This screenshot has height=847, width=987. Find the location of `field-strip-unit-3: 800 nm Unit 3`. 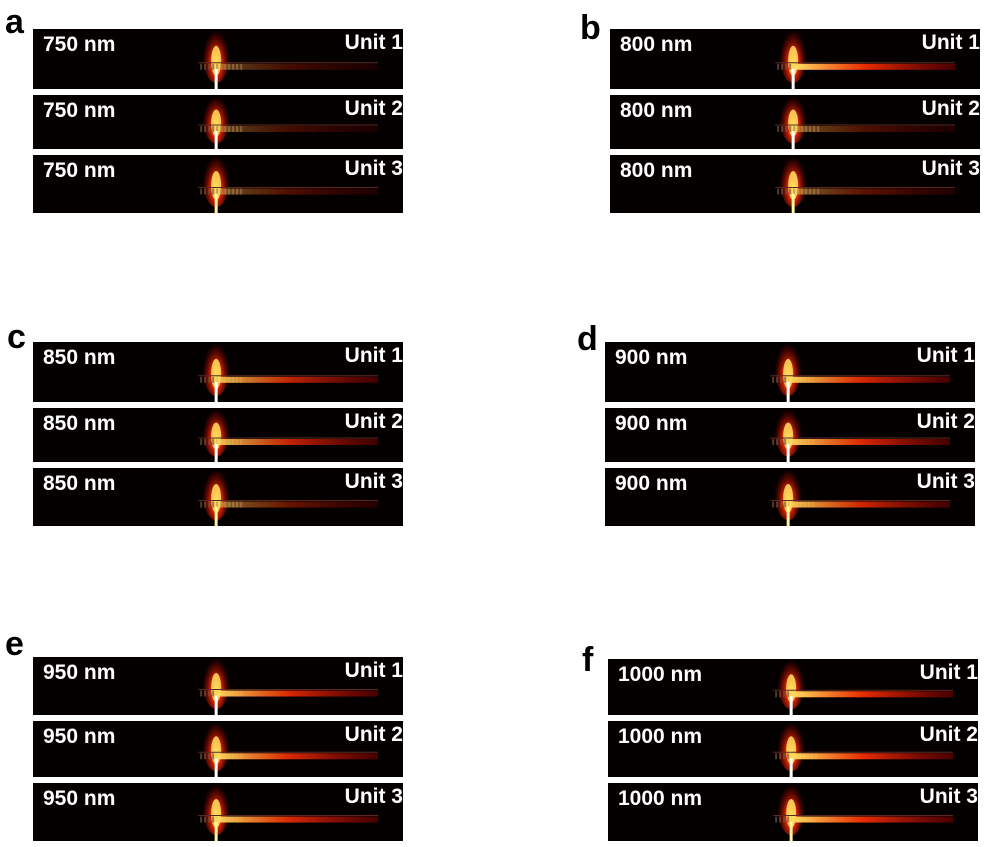

field-strip-unit-3: 800 nm Unit 3 is located at coordinates (795, 184).